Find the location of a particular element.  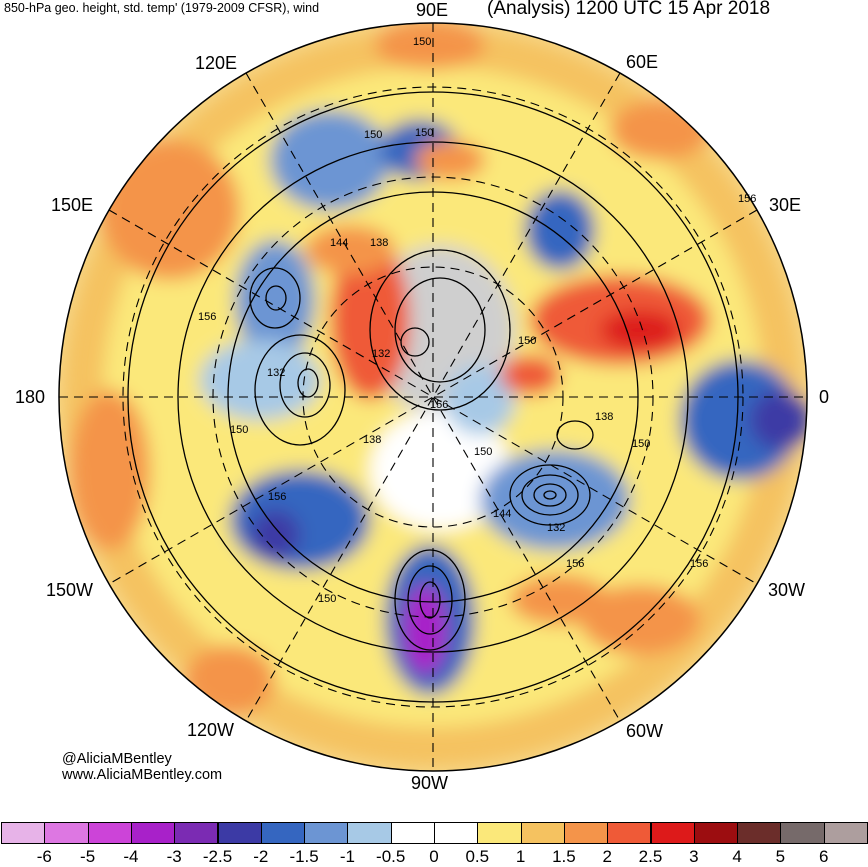

colorbar-tick-label: 0 is located at coordinates (434, 856).